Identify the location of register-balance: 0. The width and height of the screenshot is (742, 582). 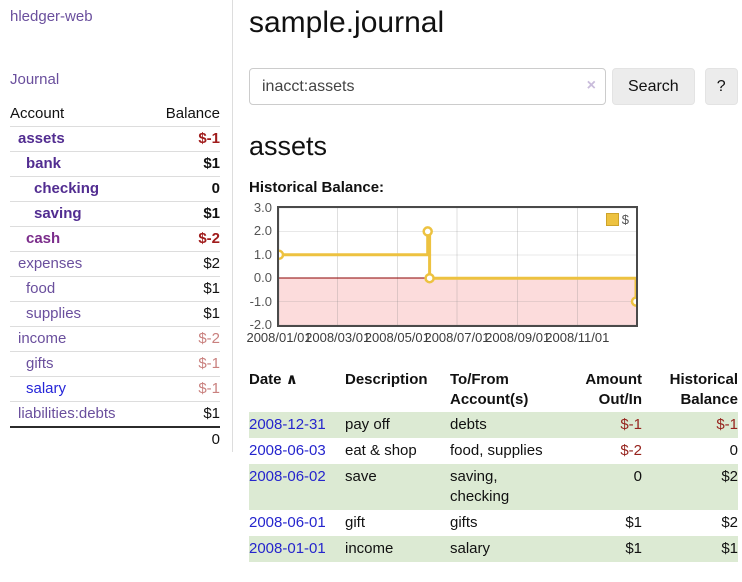
(733, 450).